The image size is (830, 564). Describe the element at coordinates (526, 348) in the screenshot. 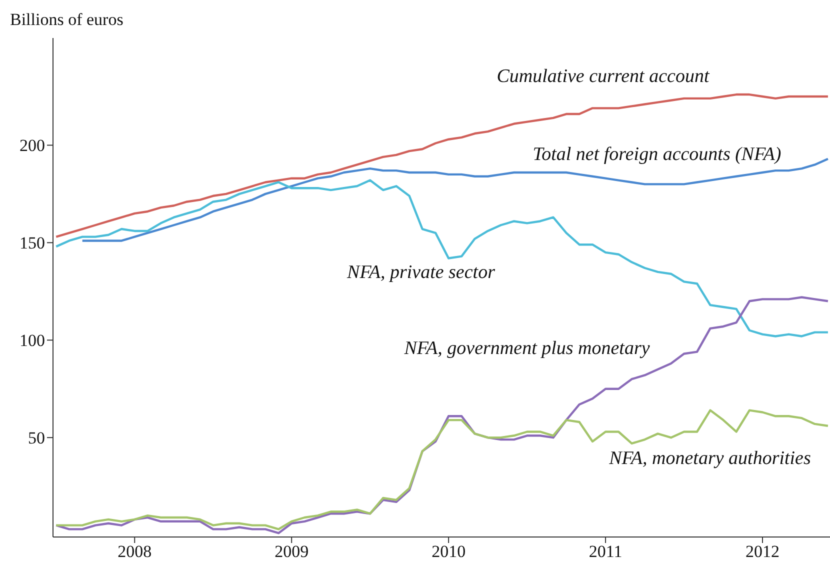

I see `series-label: NFA, government plus monetary` at that location.